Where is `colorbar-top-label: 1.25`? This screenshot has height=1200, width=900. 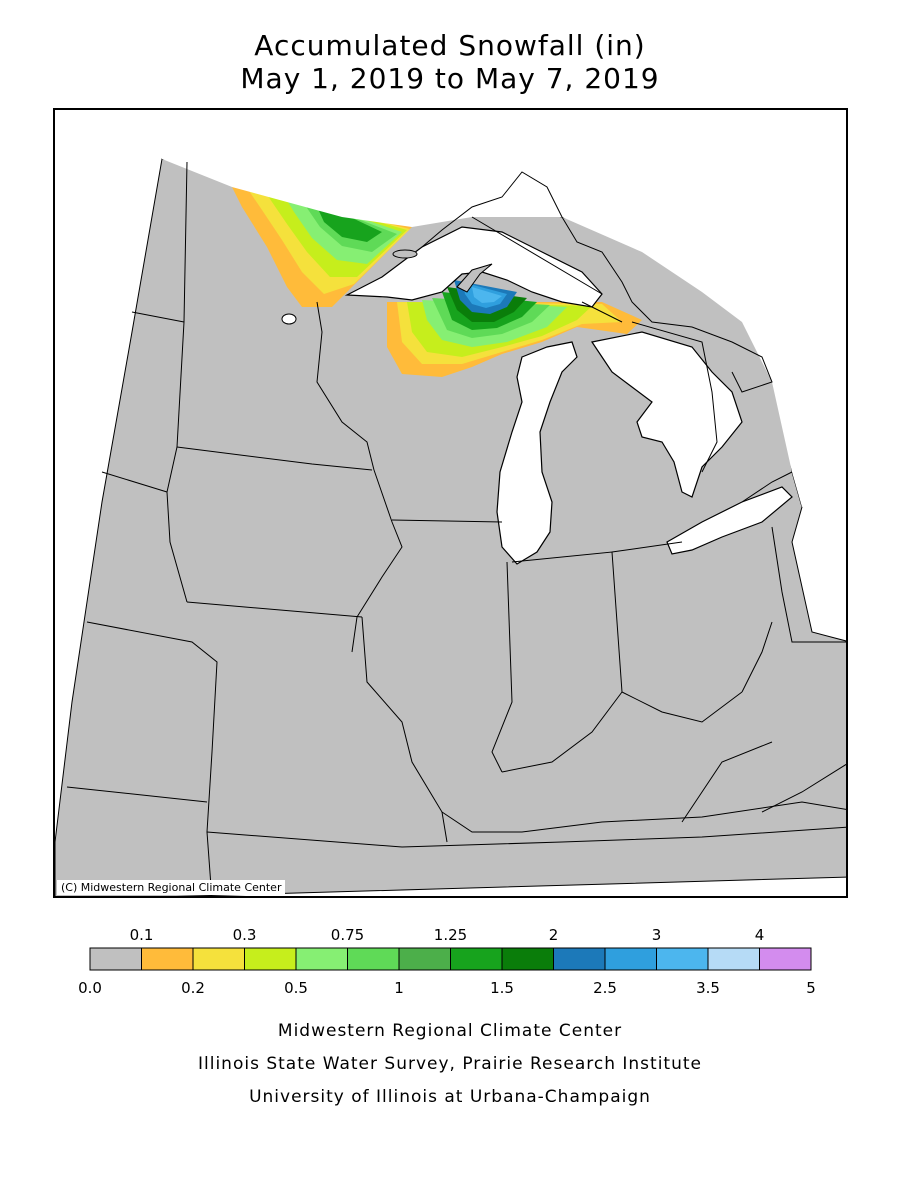
colorbar-top-label: 1.25 is located at coordinates (450, 935).